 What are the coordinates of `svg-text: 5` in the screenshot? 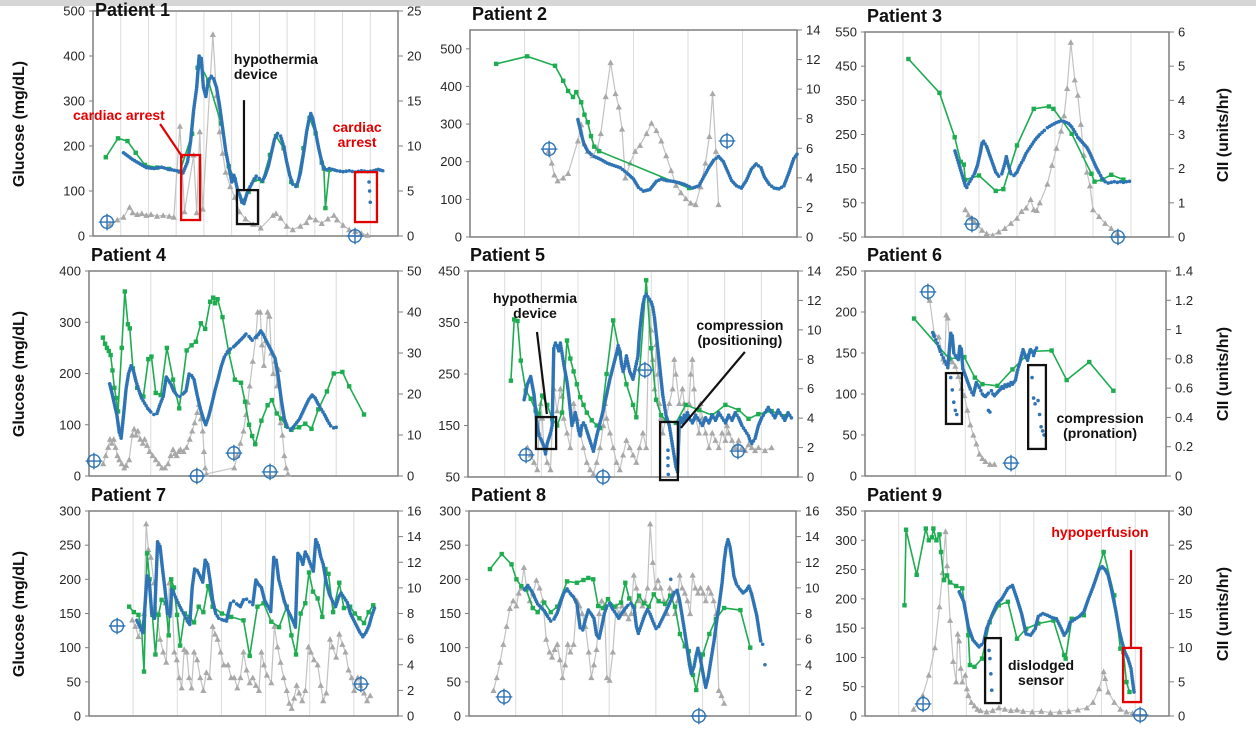 It's located at (1181, 66).